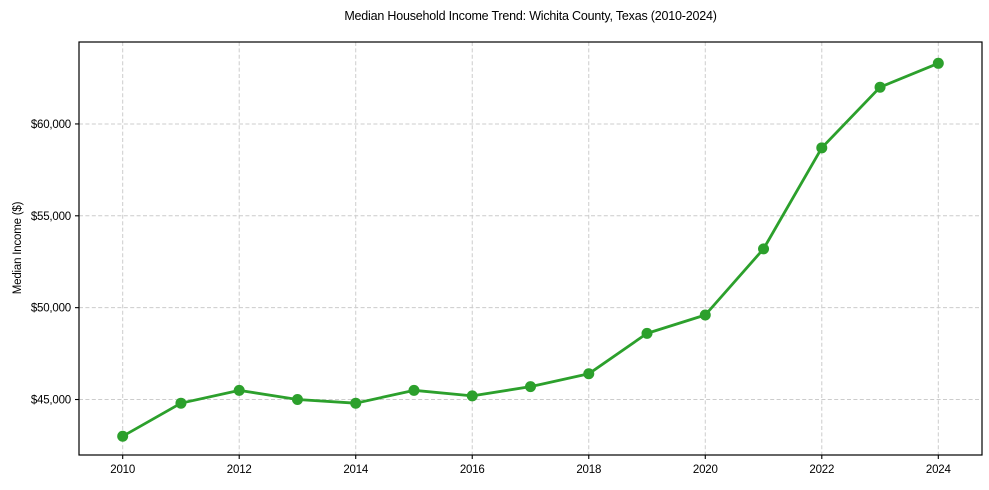 This screenshot has width=989, height=490. Describe the element at coordinates (414, 390) in the screenshot. I see `data-point-2015` at that location.